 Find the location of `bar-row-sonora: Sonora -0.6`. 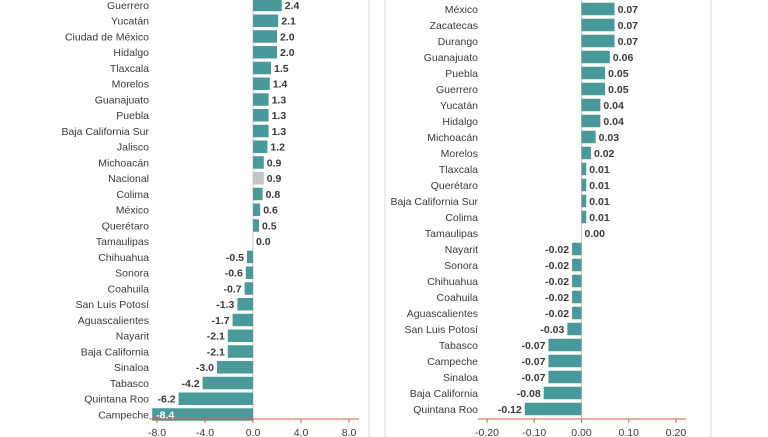

bar-row-sonora: Sonora -0.6 is located at coordinates (184, 273).